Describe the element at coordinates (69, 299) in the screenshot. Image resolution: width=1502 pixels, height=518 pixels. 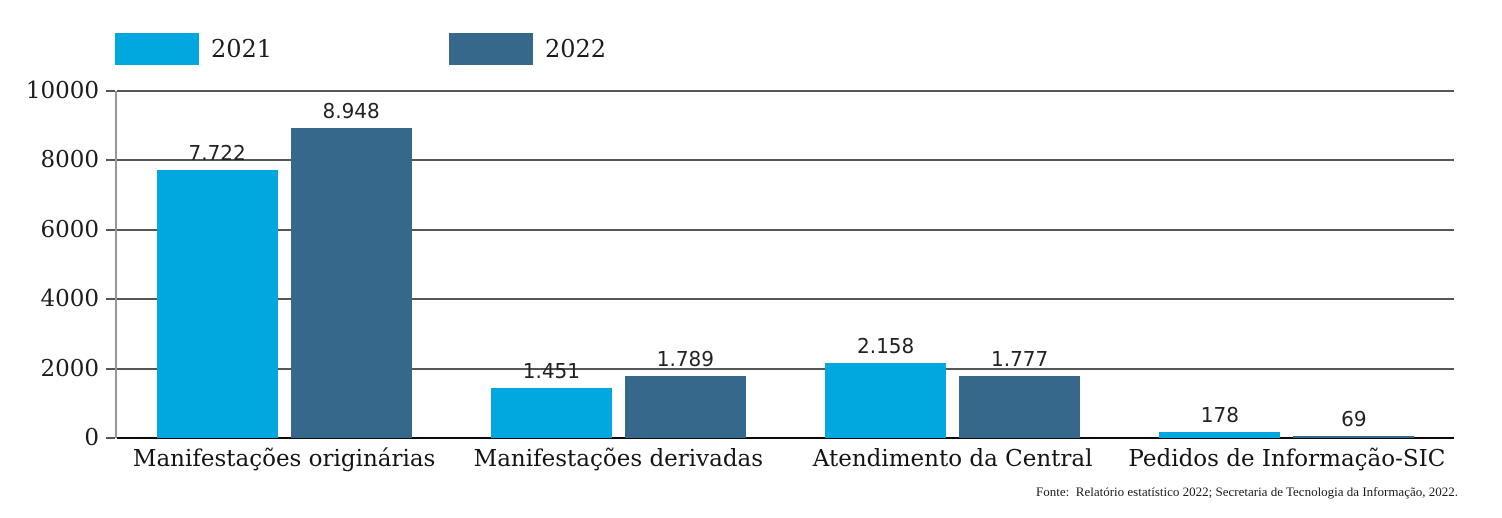
I see `y-axis-label-4000: 4000` at that location.